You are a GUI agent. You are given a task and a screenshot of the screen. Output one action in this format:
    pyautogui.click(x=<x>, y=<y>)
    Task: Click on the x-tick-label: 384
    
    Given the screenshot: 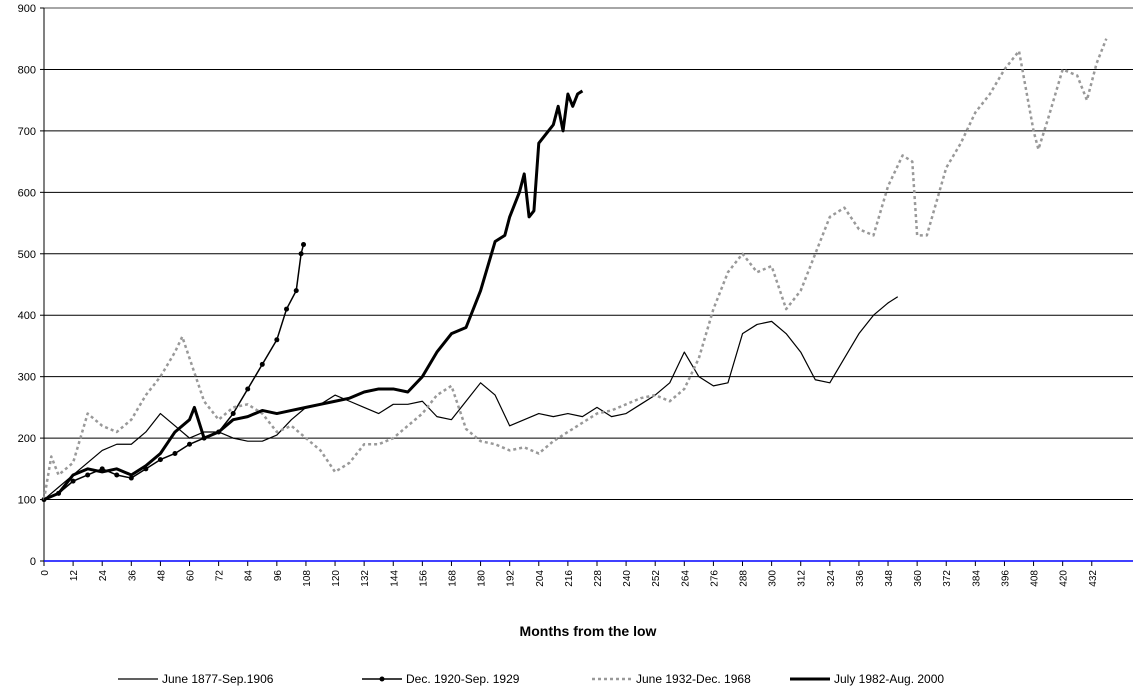 What is the action you would take?
    pyautogui.click(x=976, y=578)
    